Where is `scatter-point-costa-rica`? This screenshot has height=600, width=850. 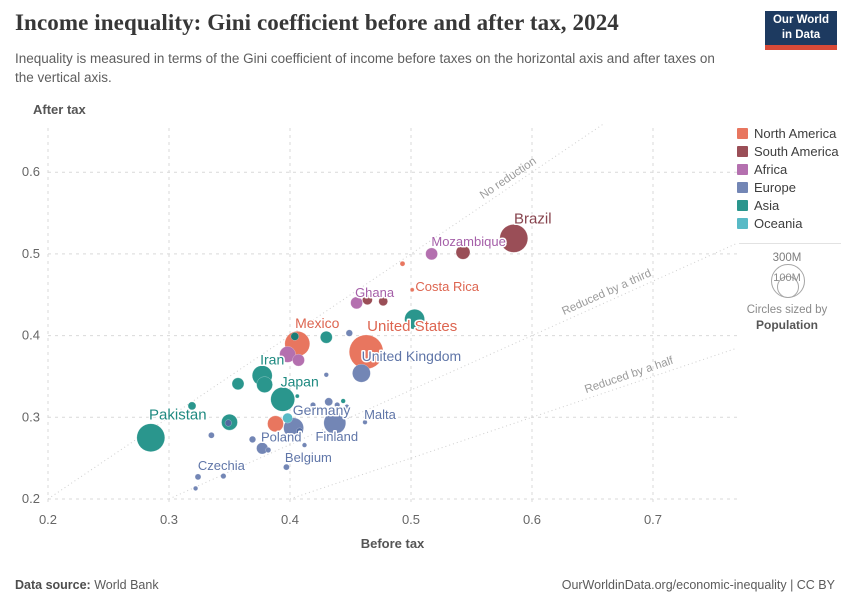
scatter-point-costa-rica is located at coordinates (412, 290).